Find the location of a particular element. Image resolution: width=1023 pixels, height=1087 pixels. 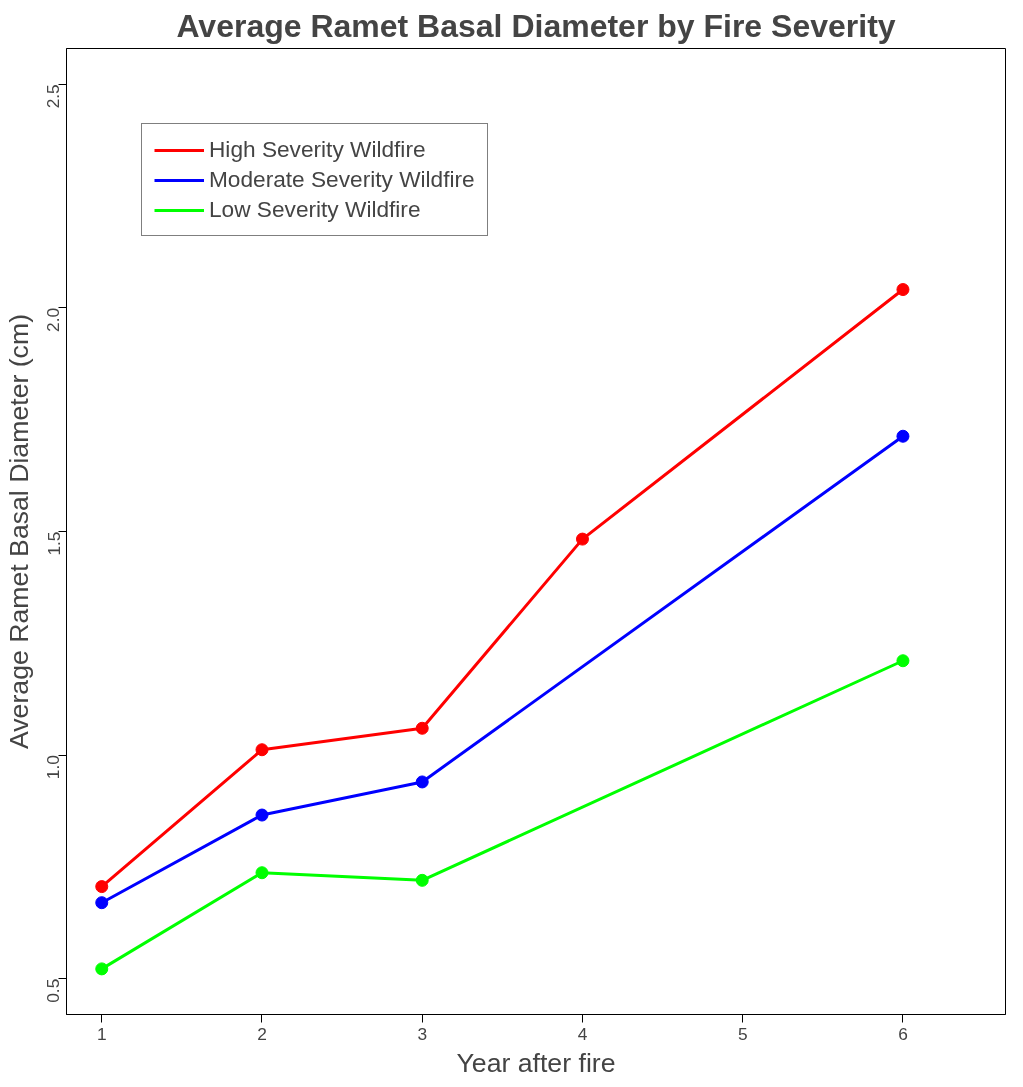

x-tick-label: 6 is located at coordinates (903, 1033).